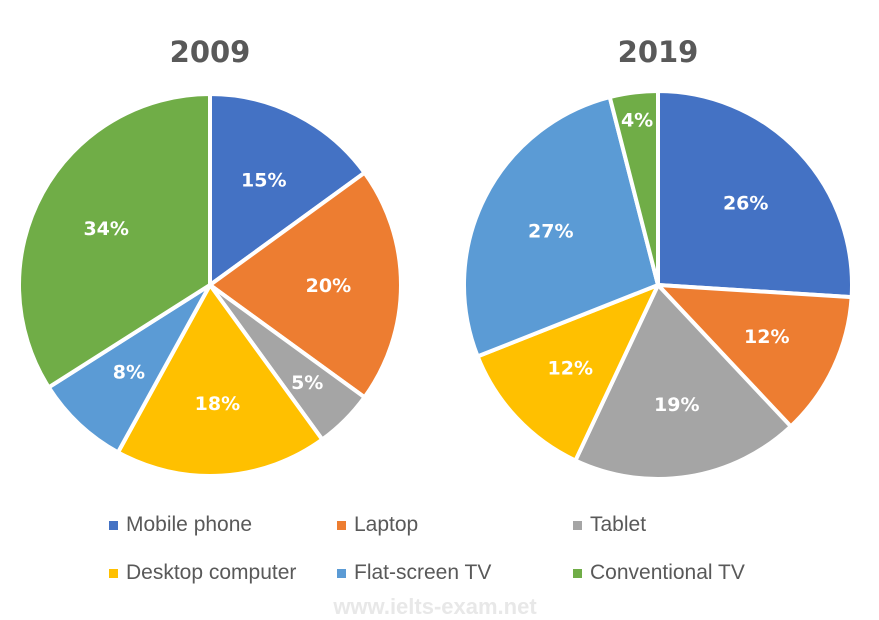  What do you see at coordinates (263, 181) in the screenshot?
I see `data-label: 15%` at bounding box center [263, 181].